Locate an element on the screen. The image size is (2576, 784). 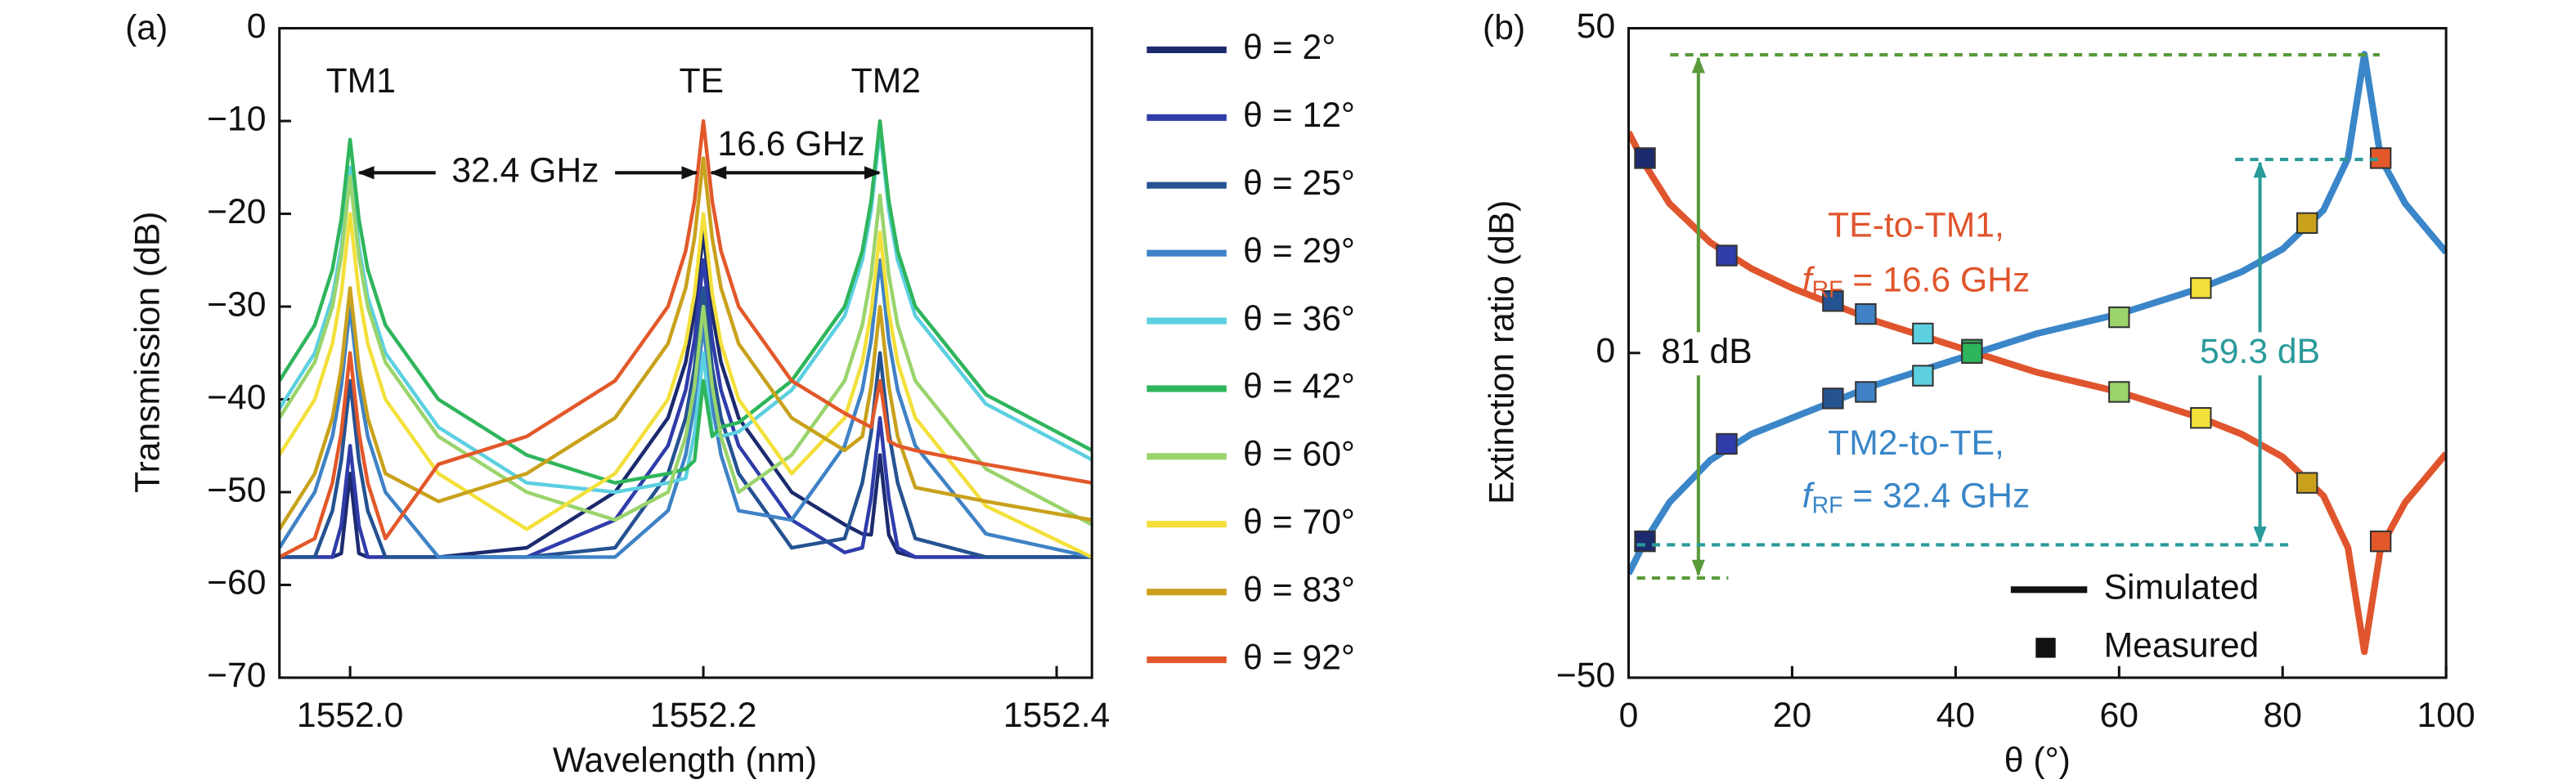
legend-swatch is located at coordinates (2045, 648).